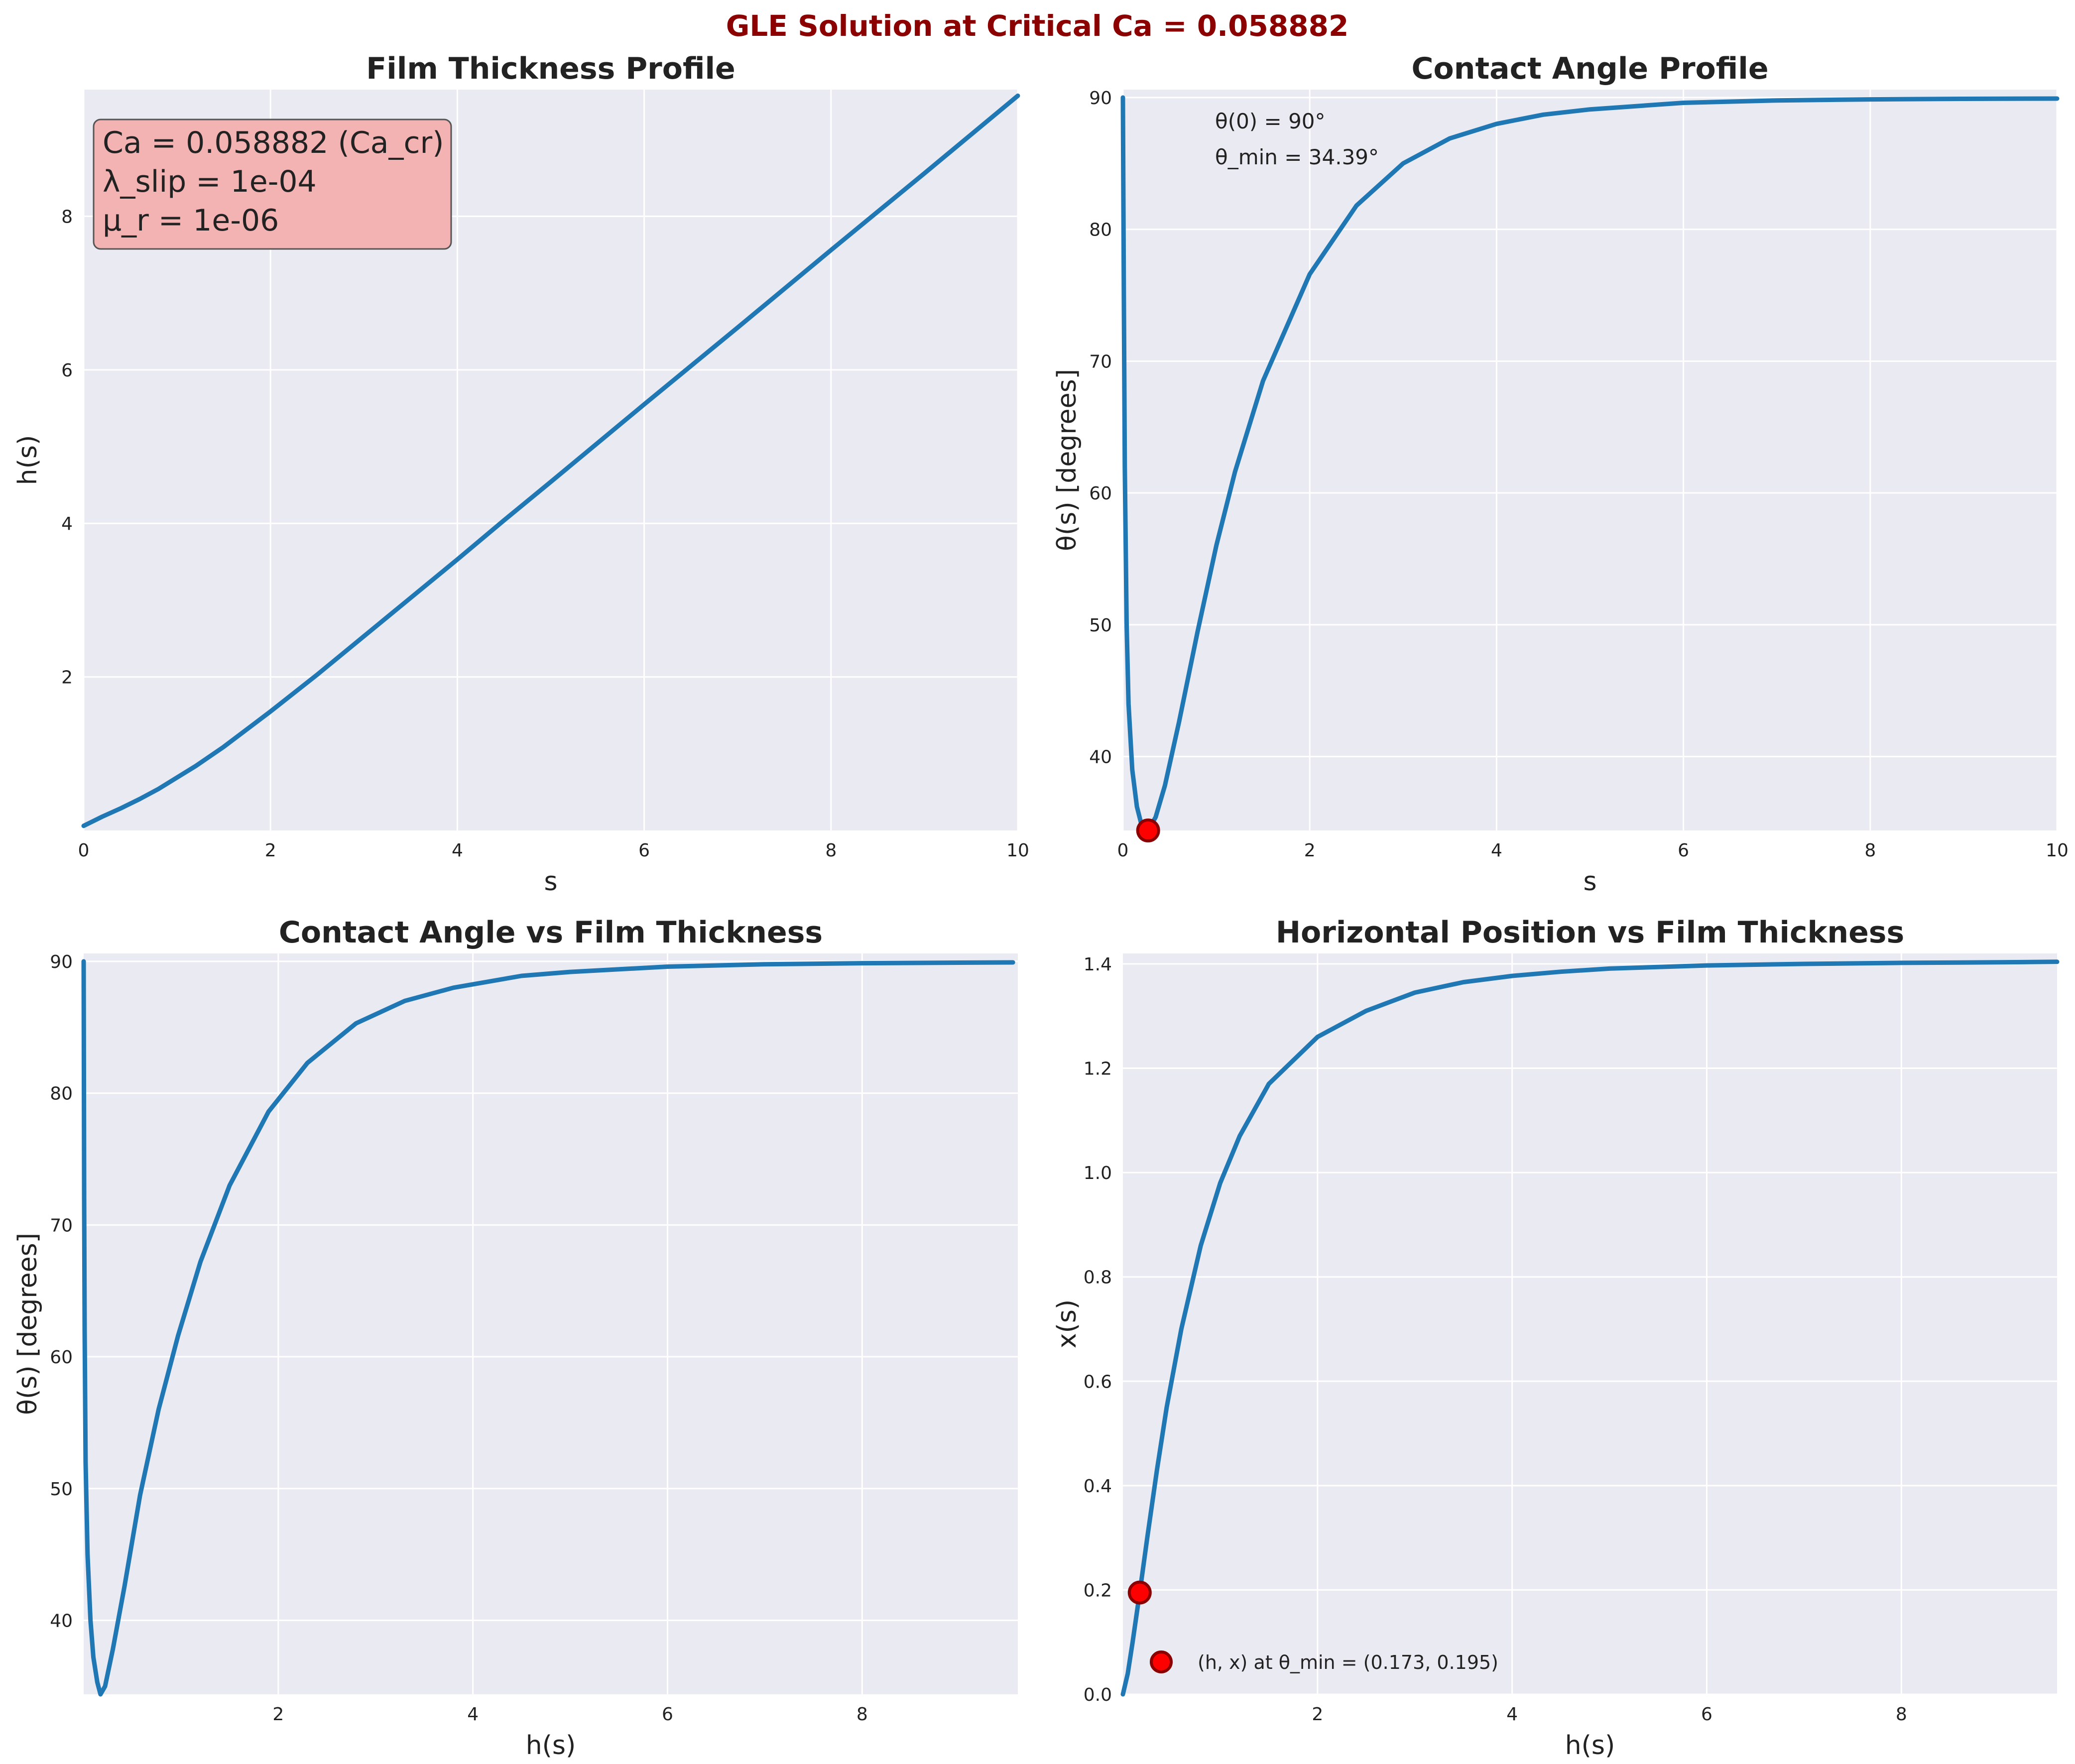 The image size is (2075, 1764). I want to click on chart-title: Horizontal Position vs Film Thickness, so click(1590, 932).